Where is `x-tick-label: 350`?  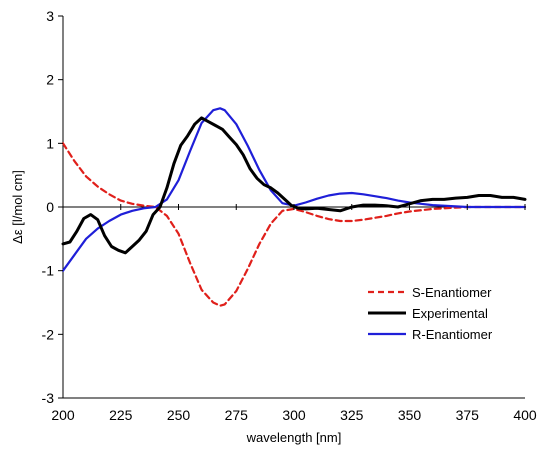
x-tick-label: 350 is located at coordinates (410, 415).